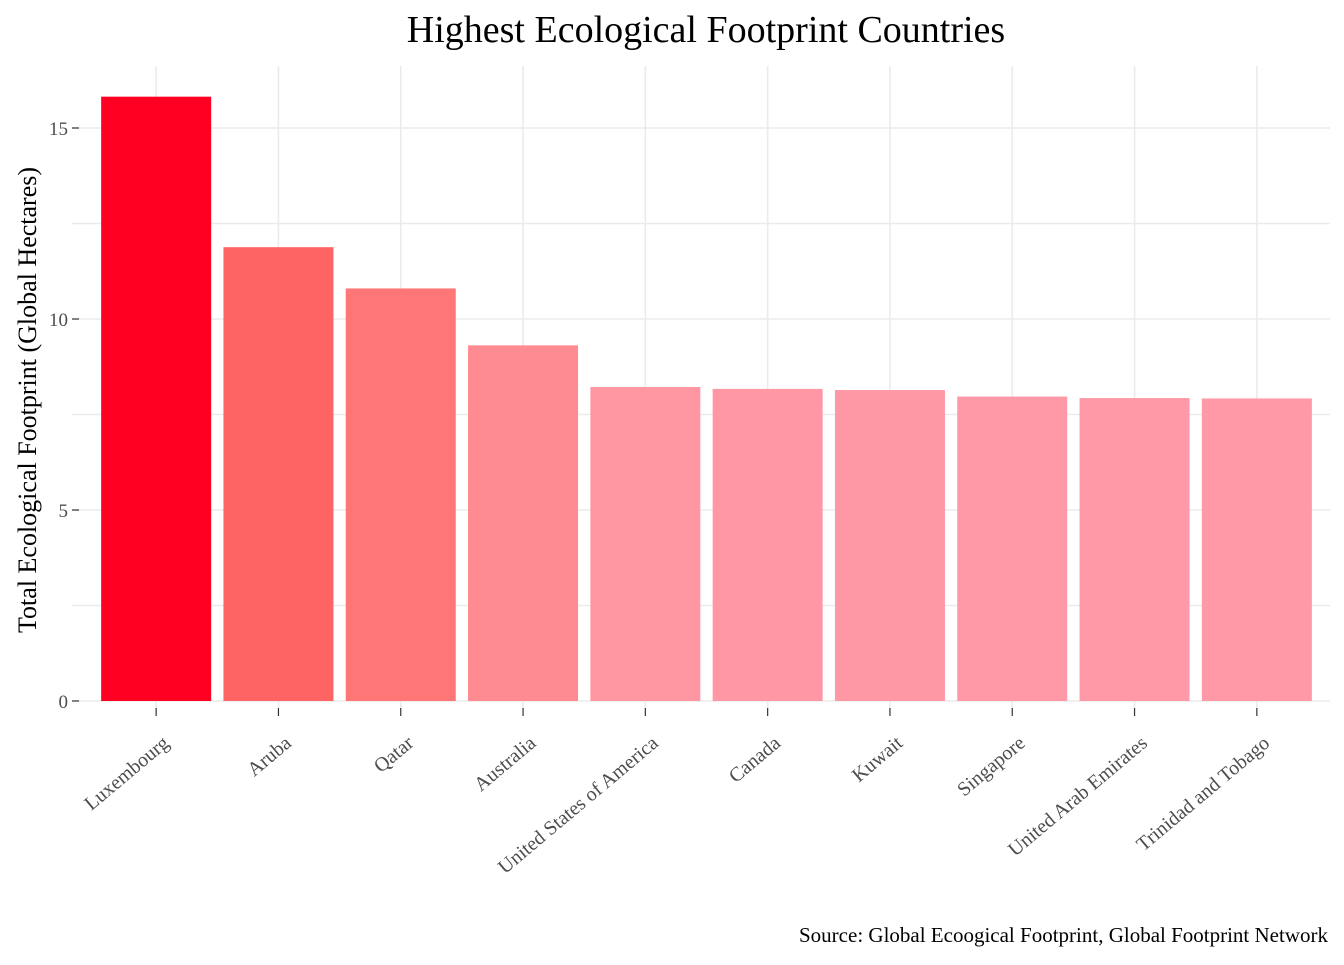 The height and width of the screenshot is (965, 1344). Describe the element at coordinates (878, 759) in the screenshot. I see `x-tick-label: Kuwait` at that location.